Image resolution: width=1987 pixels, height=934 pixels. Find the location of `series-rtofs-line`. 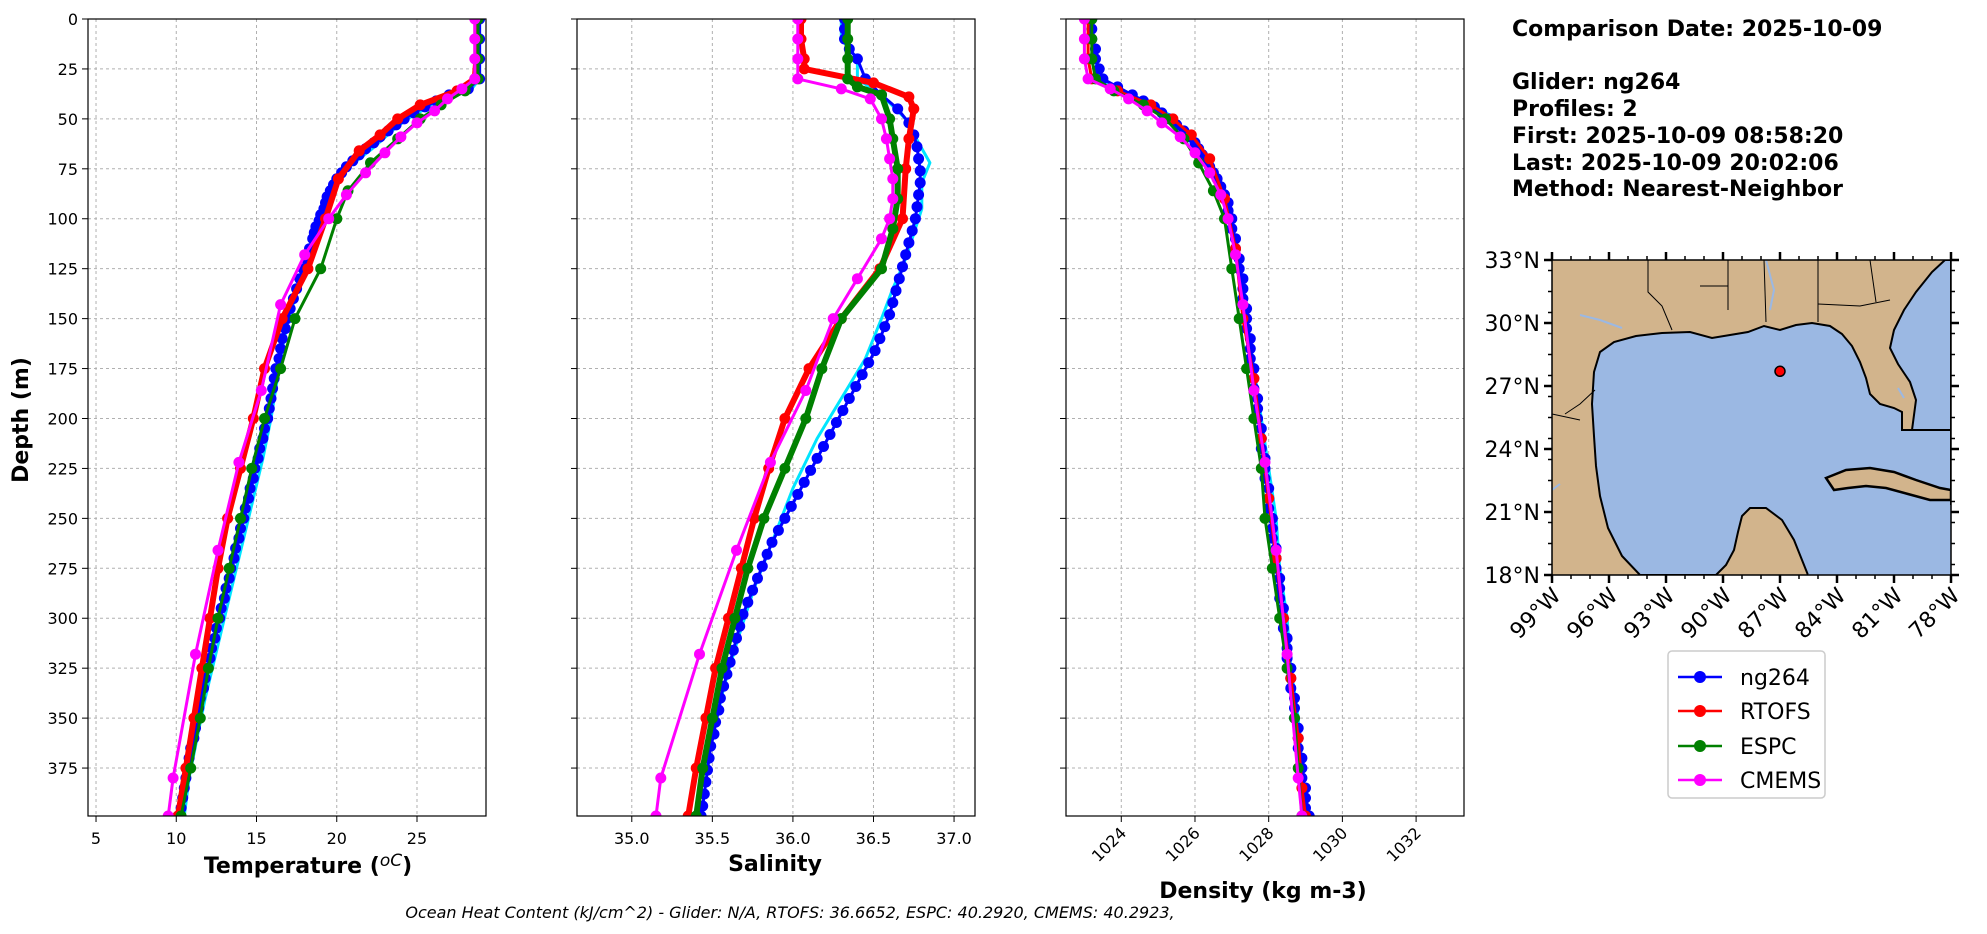

series-rtofs-line is located at coordinates (327, 417).